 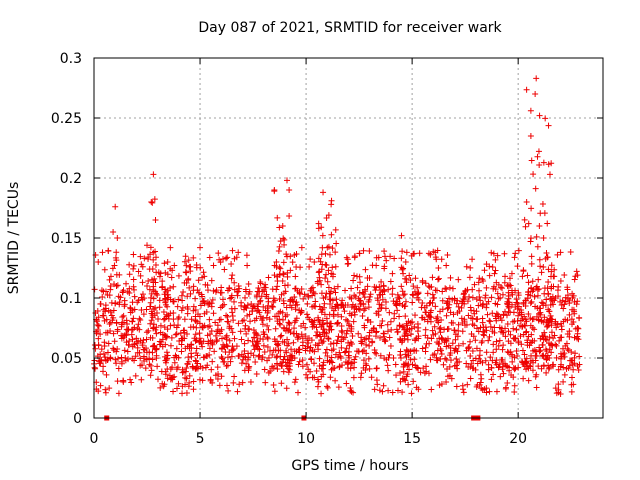 I want to click on x-tick-label: 0, so click(x=94, y=439).